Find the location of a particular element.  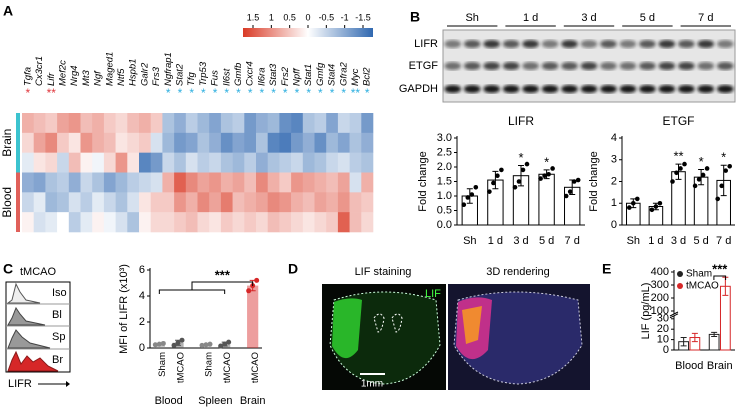

image-title: 3D rendering is located at coordinates (518, 272).